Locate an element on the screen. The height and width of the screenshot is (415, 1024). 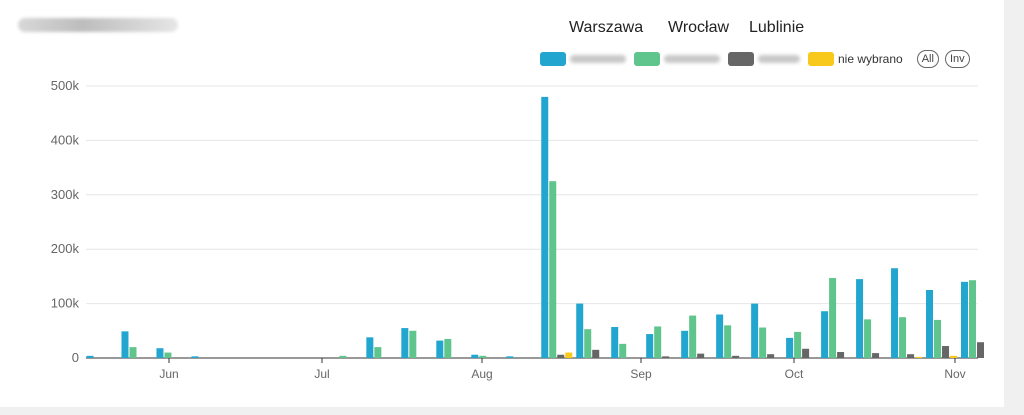
chart-title-redacted is located at coordinates (98, 25).